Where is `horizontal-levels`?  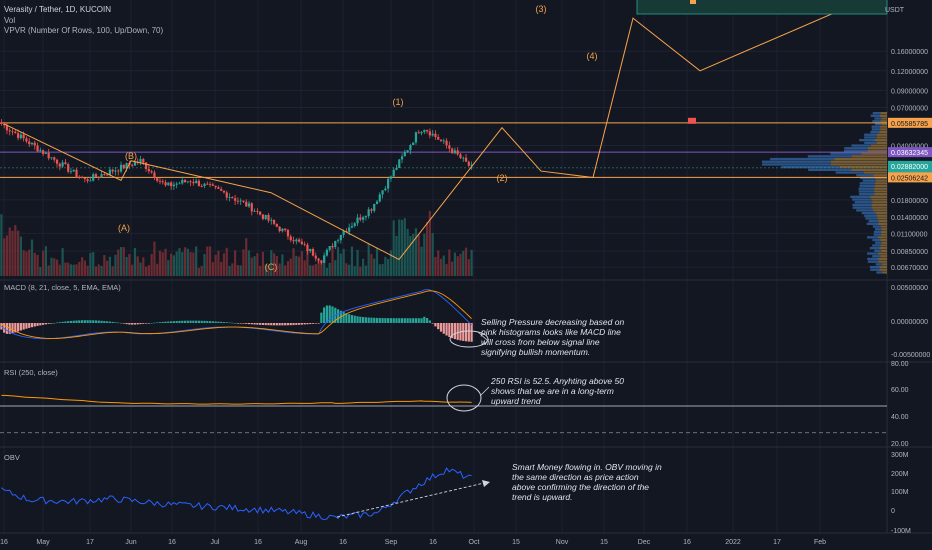 horizontal-levels is located at coordinates (443, 147).